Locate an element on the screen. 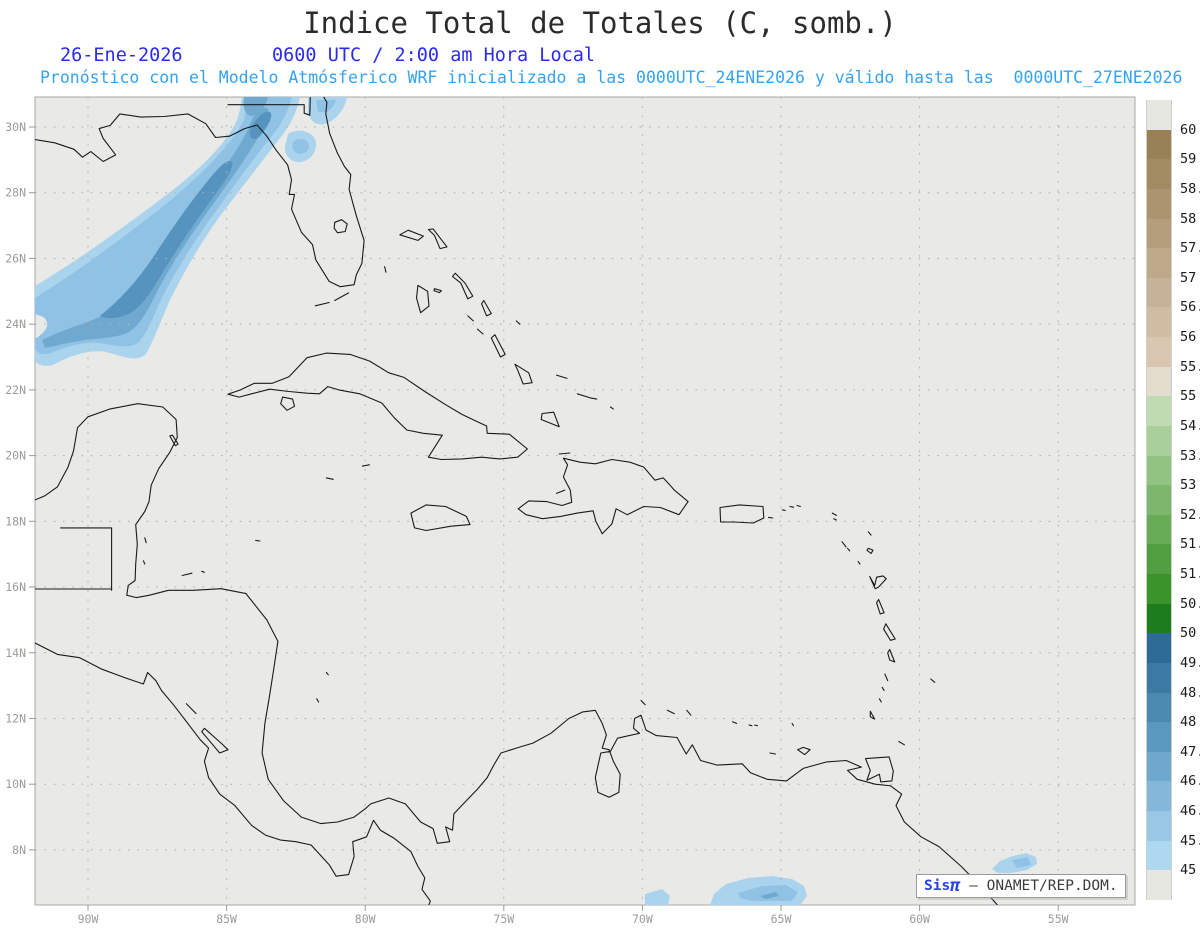 The image size is (1200, 931). colorbar-tick-label: 45.6 is located at coordinates (1190, 840).